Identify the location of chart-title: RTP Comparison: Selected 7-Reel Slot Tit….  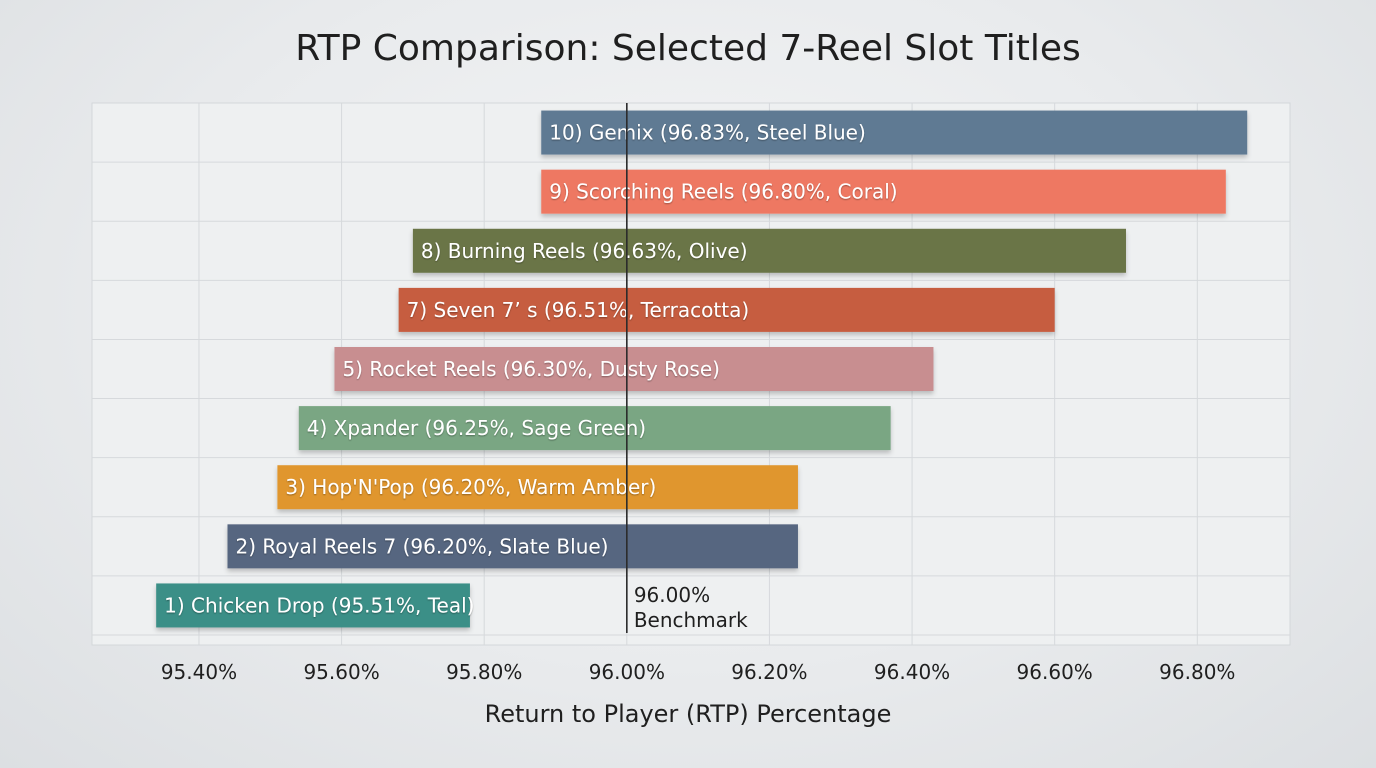
(688, 48).